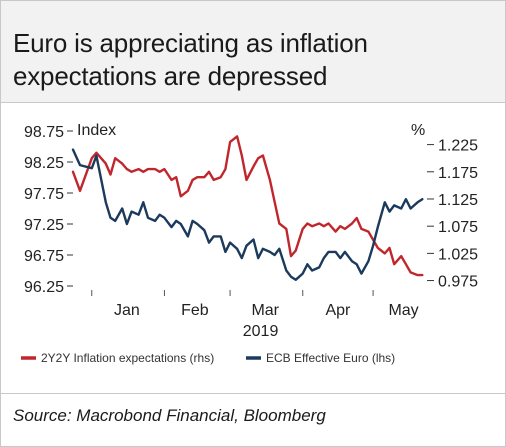 Image resolution: width=506 pixels, height=447 pixels. Describe the element at coordinates (330, 358) in the screenshot. I see `legend-label: ECB Effective Euro (lhs)` at that location.